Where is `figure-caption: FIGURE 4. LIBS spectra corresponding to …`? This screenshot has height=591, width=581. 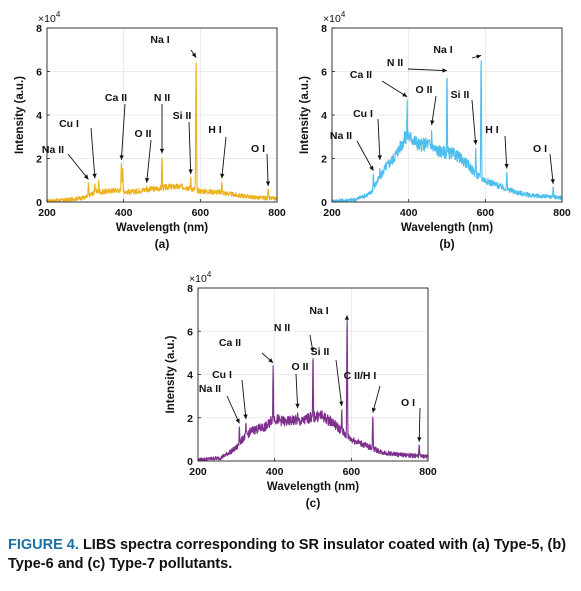 figure-caption: FIGURE 4. LIBS spectra corresponding to … is located at coordinates (290, 555).